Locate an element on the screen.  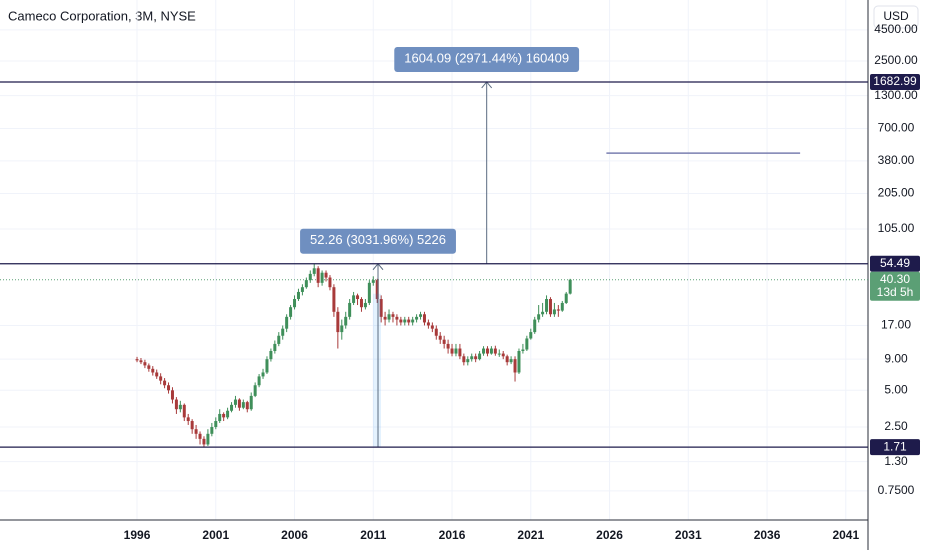
y-tick-label: 4500.00 is located at coordinates (896, 29).